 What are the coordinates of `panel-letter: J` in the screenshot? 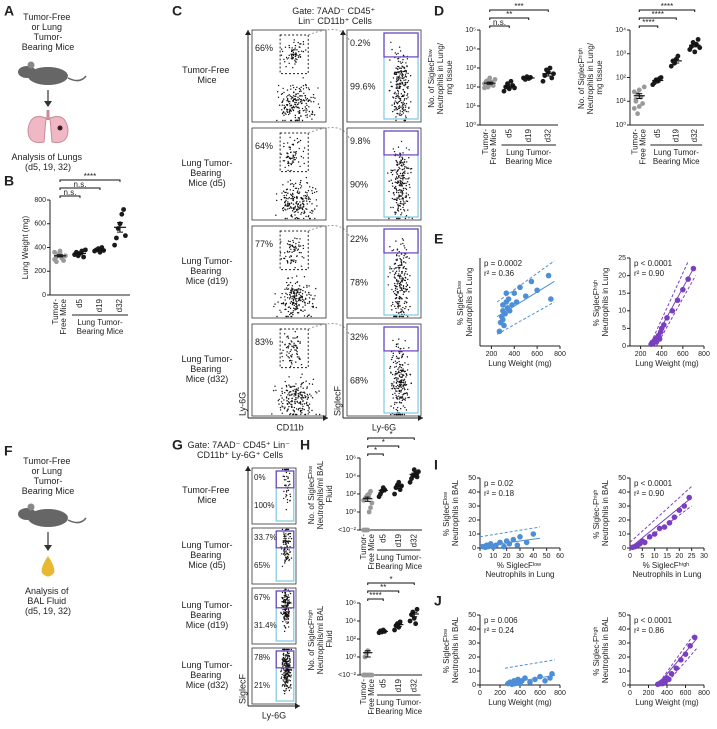 It's located at (438, 601).